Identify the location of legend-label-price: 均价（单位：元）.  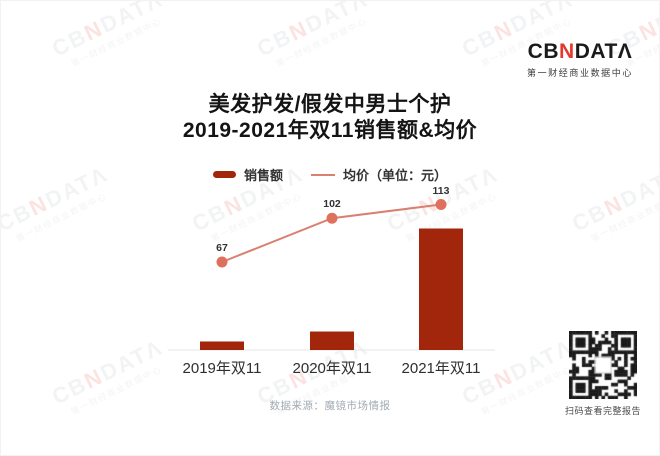
(395, 175).